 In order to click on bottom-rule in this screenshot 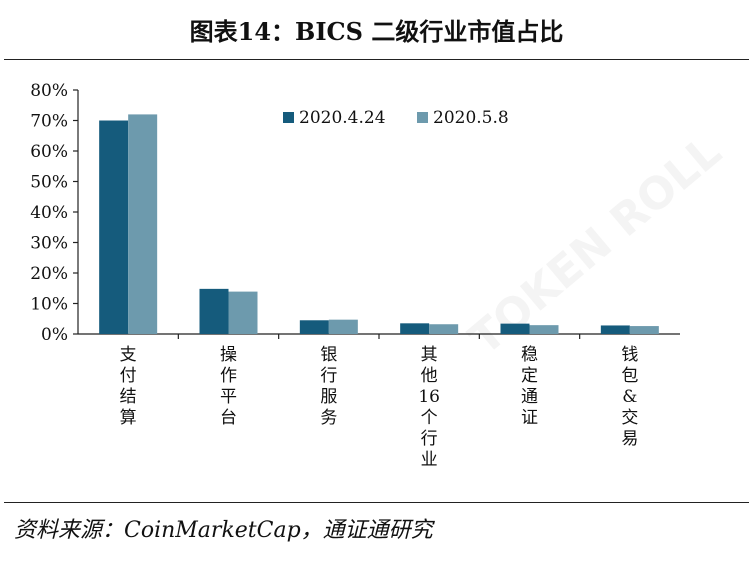, I will do `click(376, 502)`.